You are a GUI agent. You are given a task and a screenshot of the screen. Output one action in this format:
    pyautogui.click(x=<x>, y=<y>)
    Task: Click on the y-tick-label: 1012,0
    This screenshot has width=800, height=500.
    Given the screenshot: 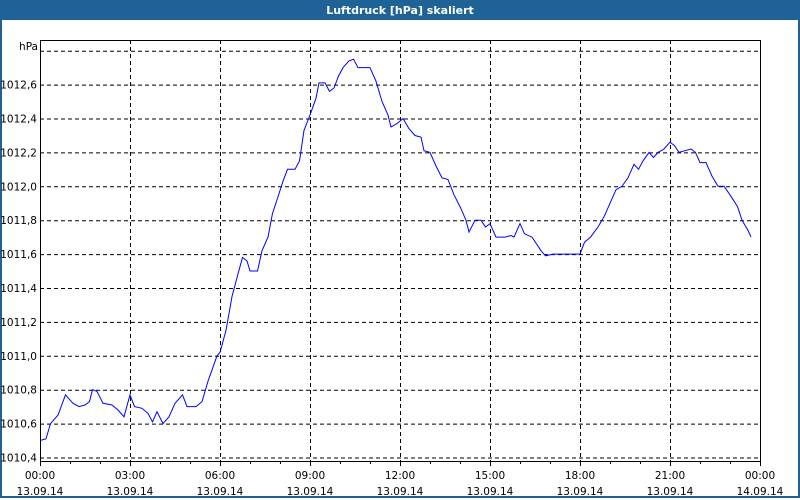 What is the action you would take?
    pyautogui.click(x=18, y=187)
    